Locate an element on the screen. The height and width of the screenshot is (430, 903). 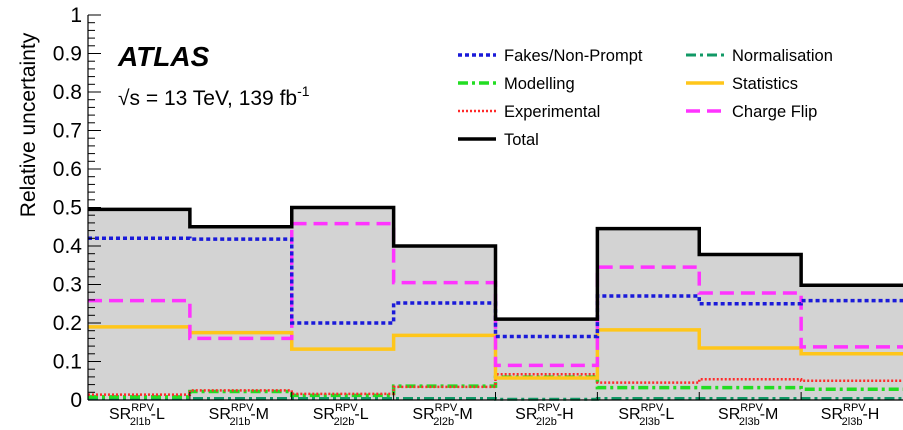
y-tick-label: 0.8 is located at coordinates (67, 92).